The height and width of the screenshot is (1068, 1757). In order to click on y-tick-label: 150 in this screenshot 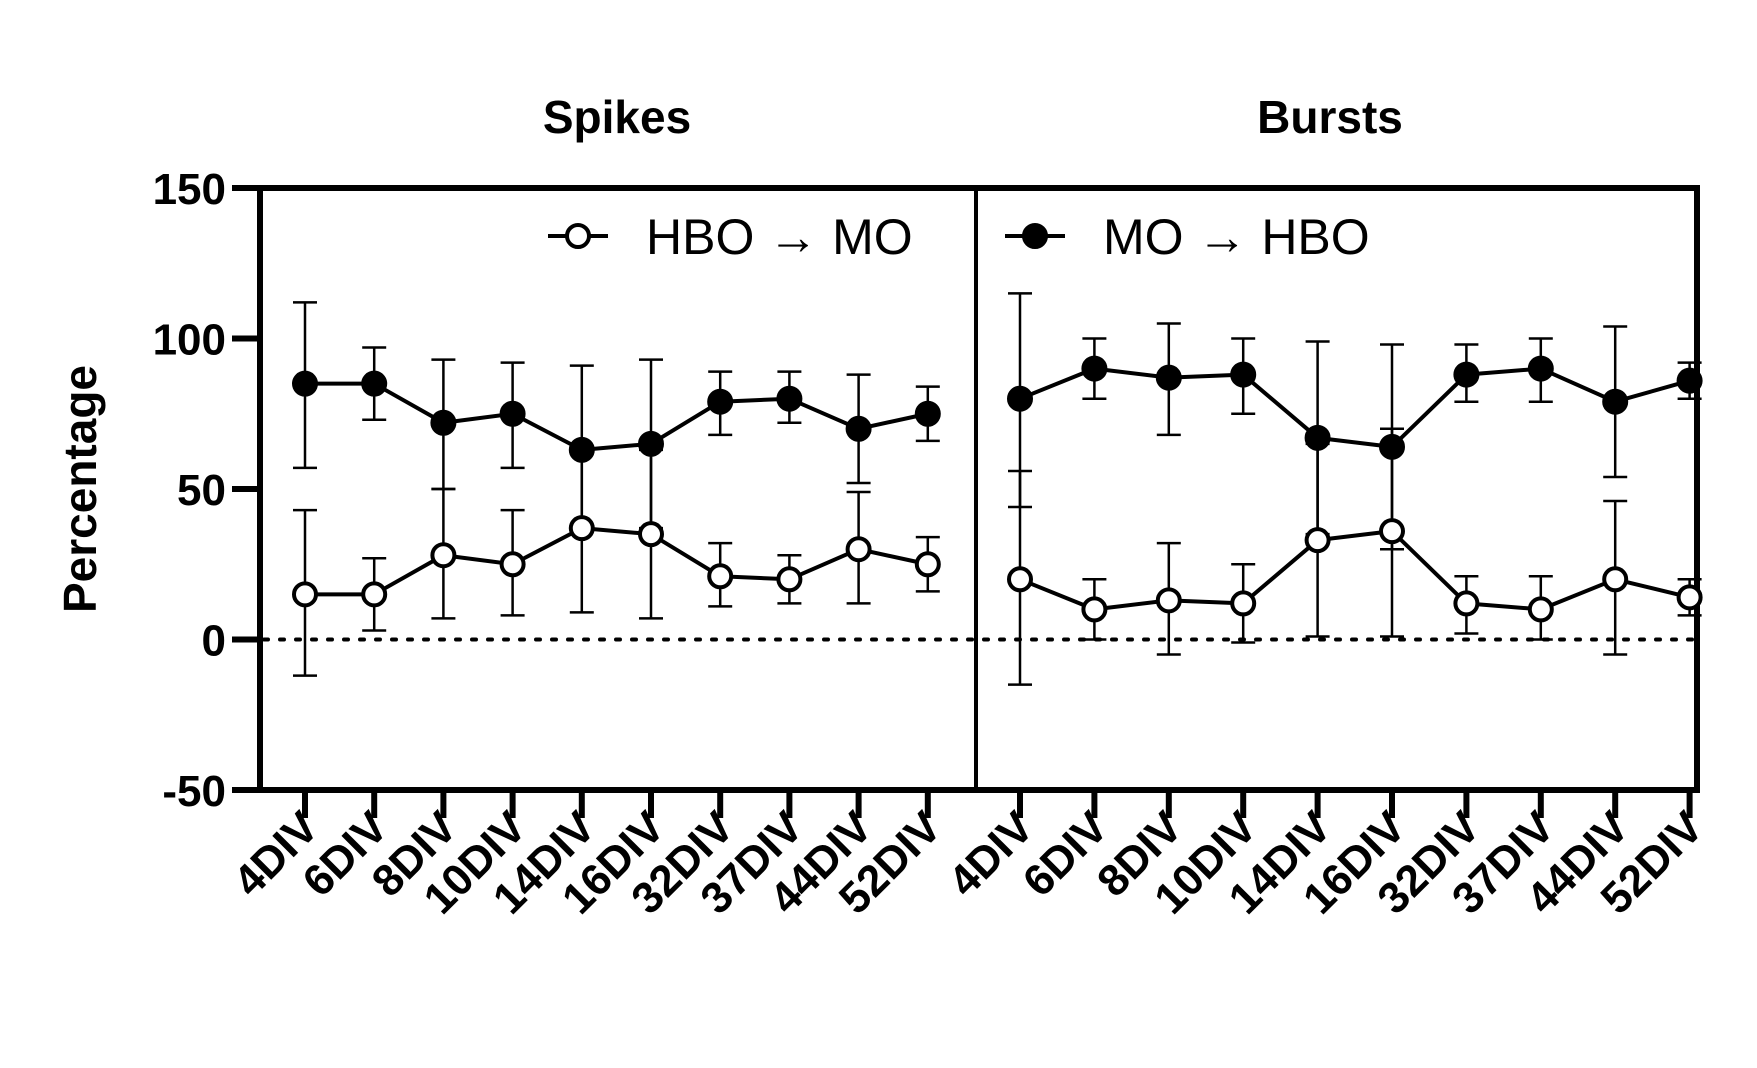, I will do `click(189, 189)`.